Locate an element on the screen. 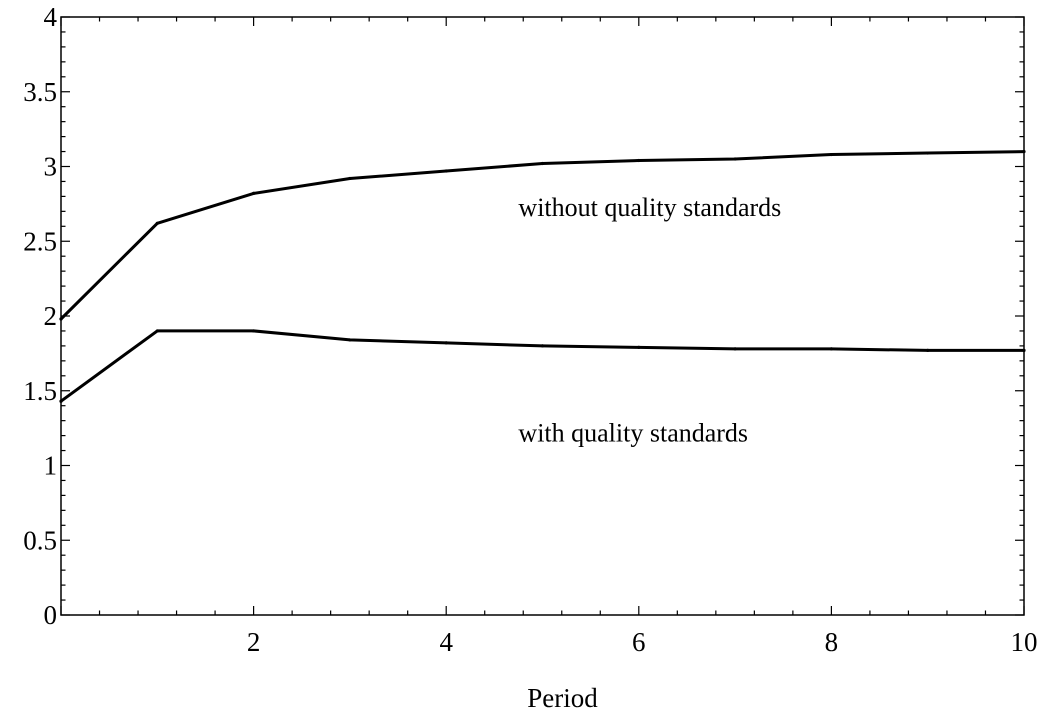 The height and width of the screenshot is (715, 1050). y-tick-label: 0.5 is located at coordinates (40, 540).